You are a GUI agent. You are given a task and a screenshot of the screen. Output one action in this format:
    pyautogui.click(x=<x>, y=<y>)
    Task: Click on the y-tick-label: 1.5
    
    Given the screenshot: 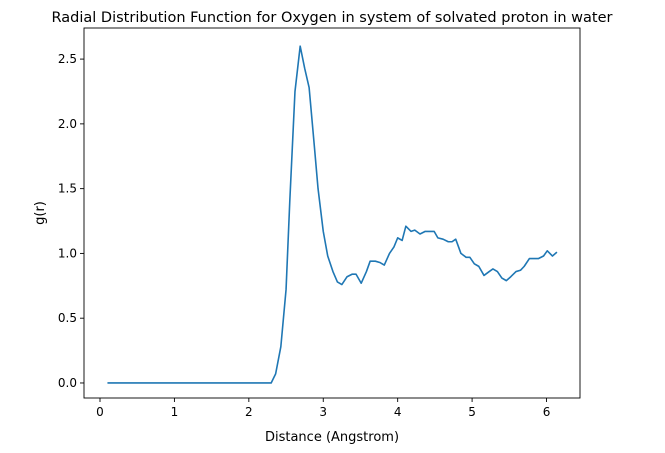 What is the action you would take?
    pyautogui.click(x=67, y=189)
    